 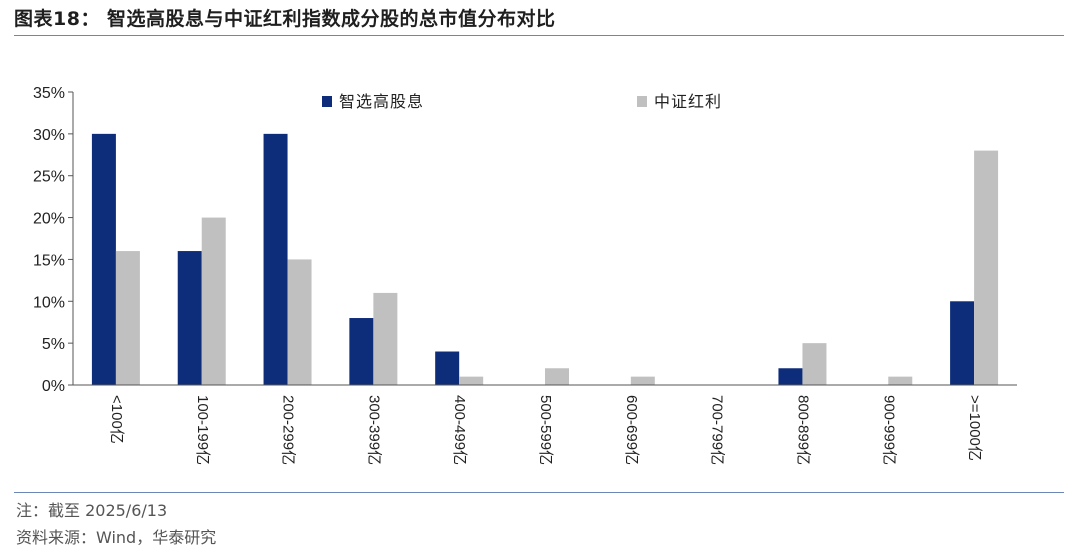 What do you see at coordinates (888, 430) in the screenshot?
I see `x-tick-label: 900-999亿` at bounding box center [888, 430].